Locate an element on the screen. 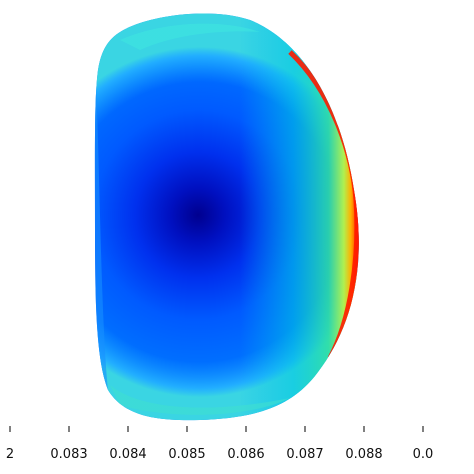 This screenshot has height=474, width=474. x-tick-label: 0.0 is located at coordinates (423, 454).